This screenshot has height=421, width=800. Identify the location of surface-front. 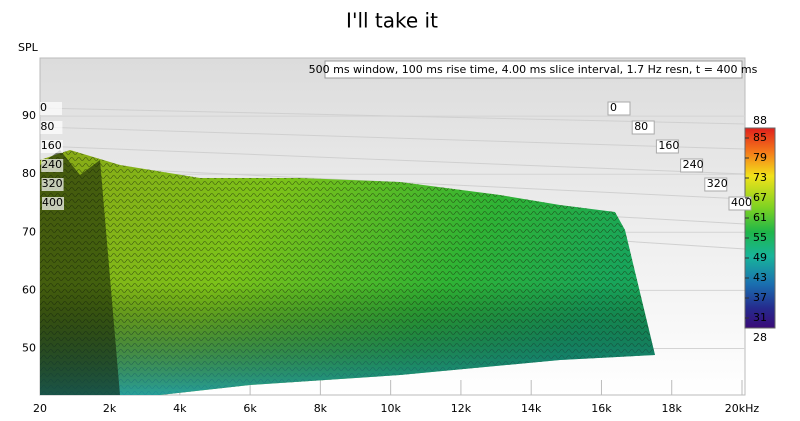
(80, 272).